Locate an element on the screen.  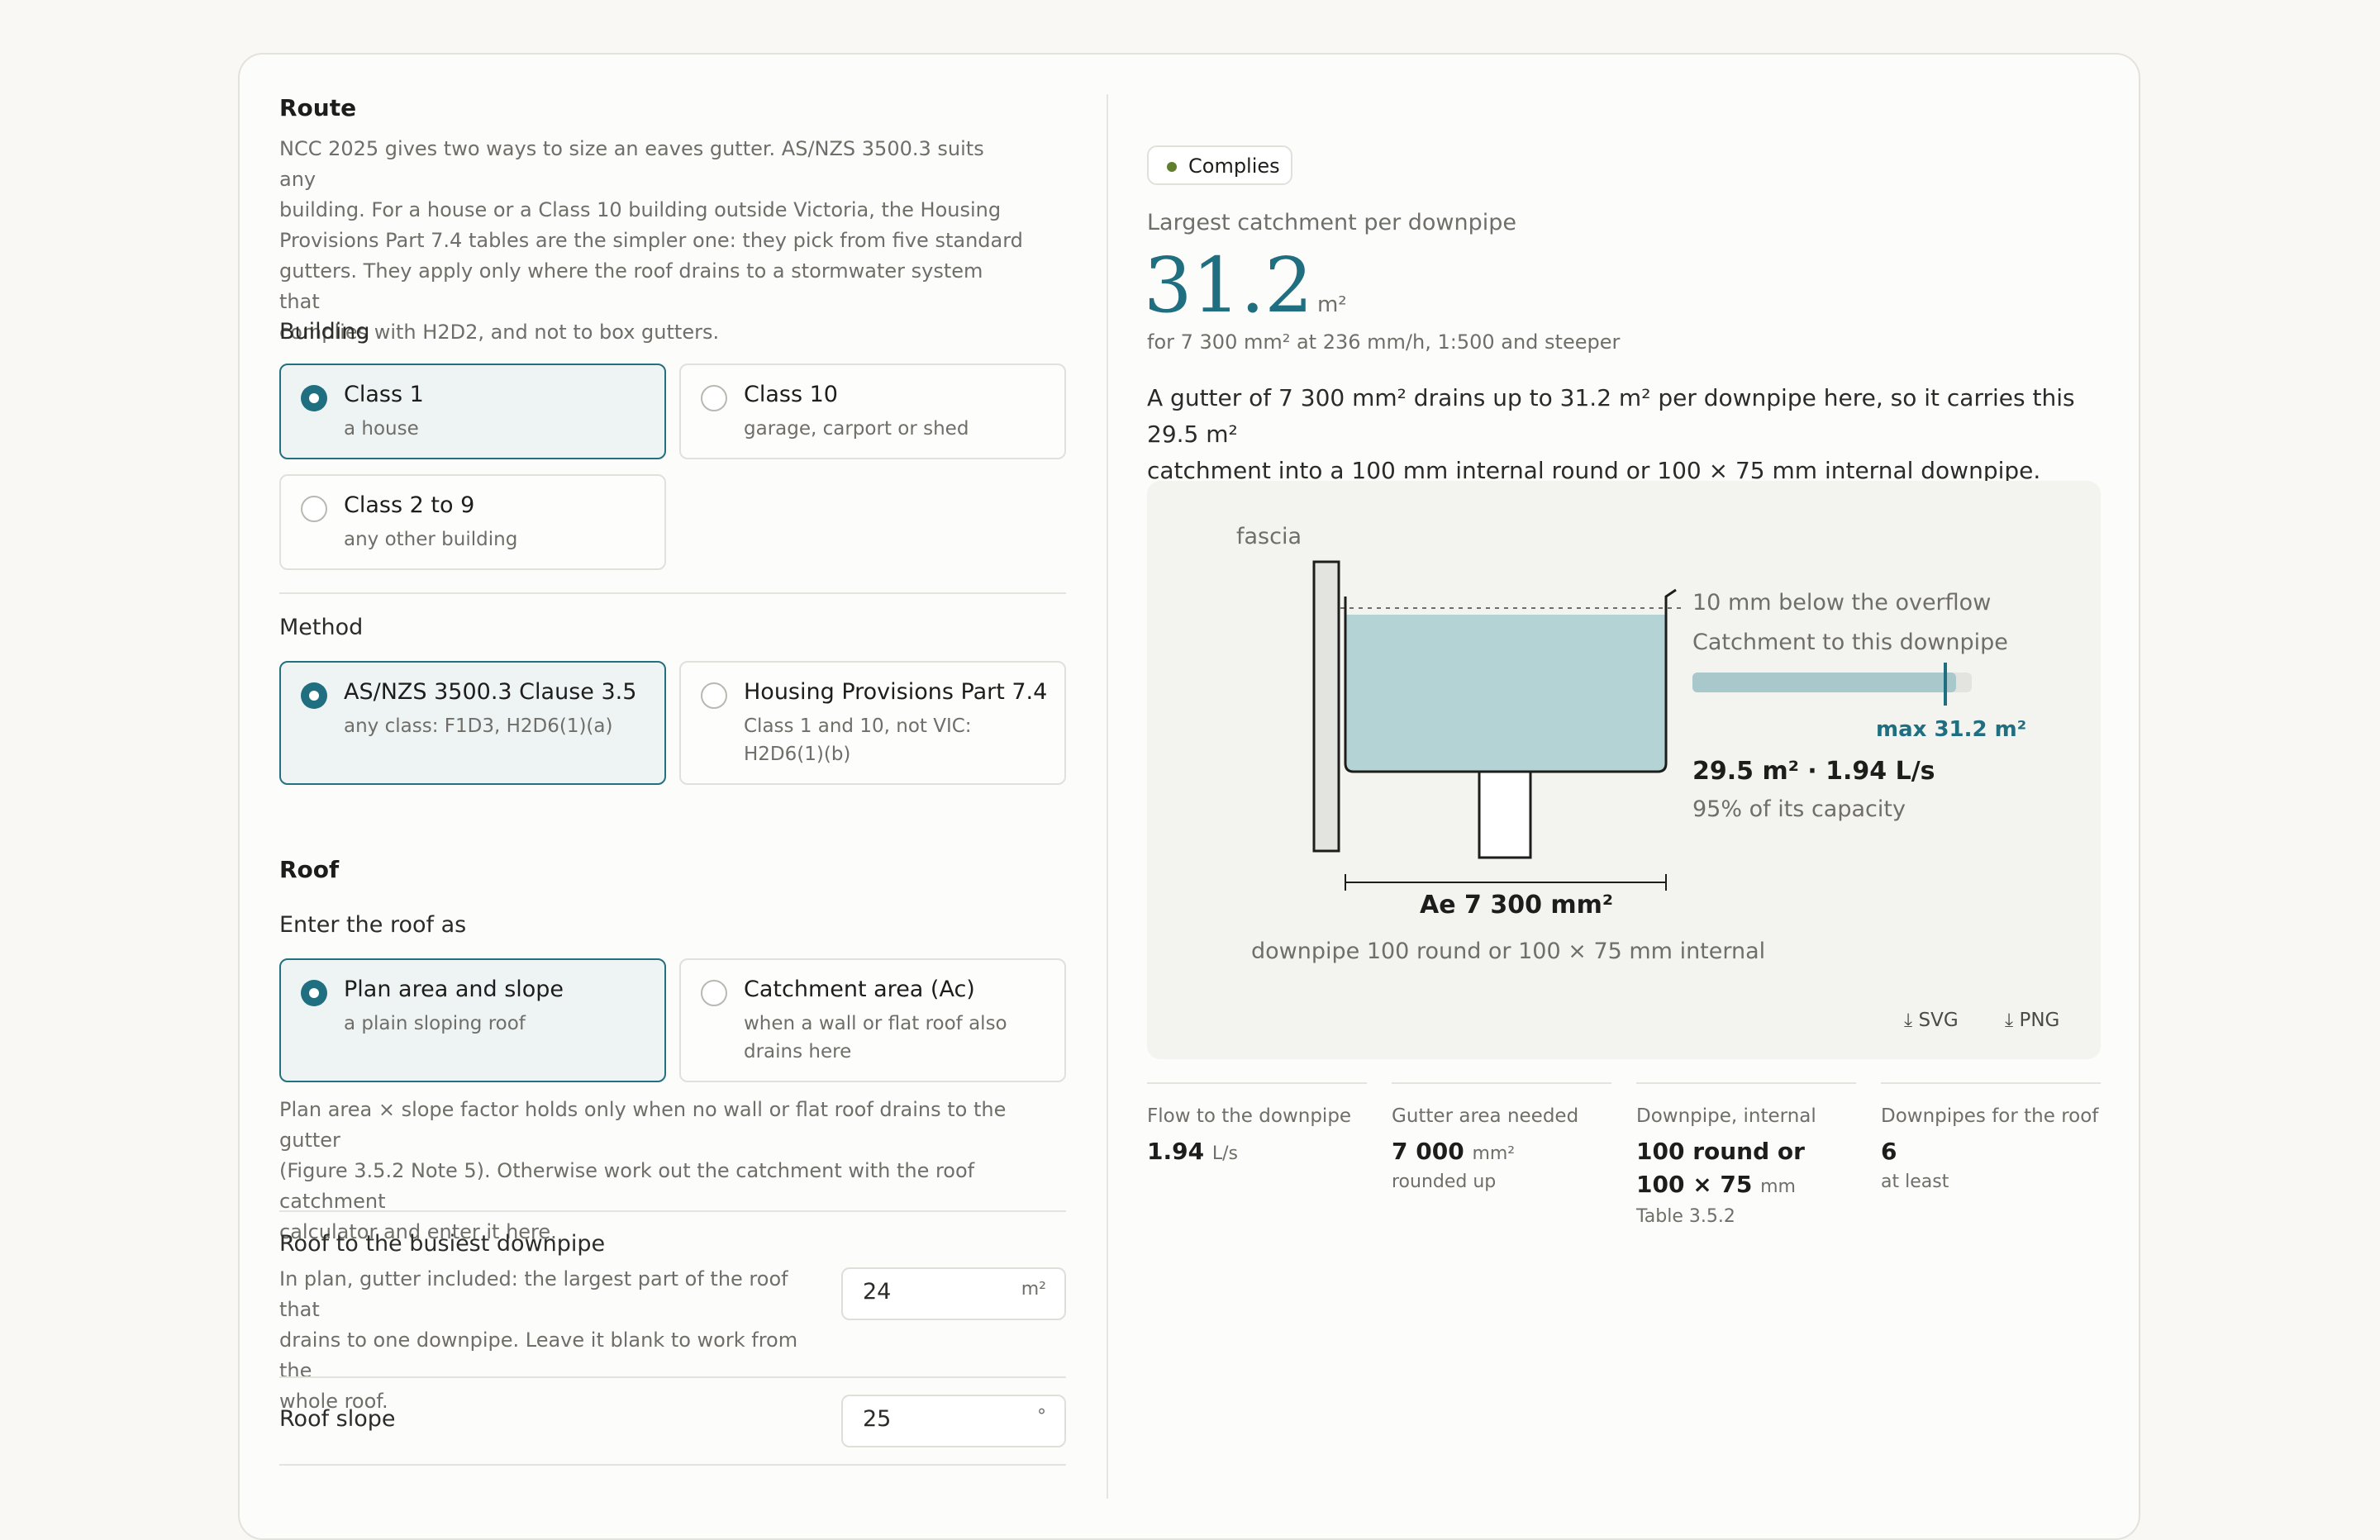
roof-heading: Roof is located at coordinates (309, 869).